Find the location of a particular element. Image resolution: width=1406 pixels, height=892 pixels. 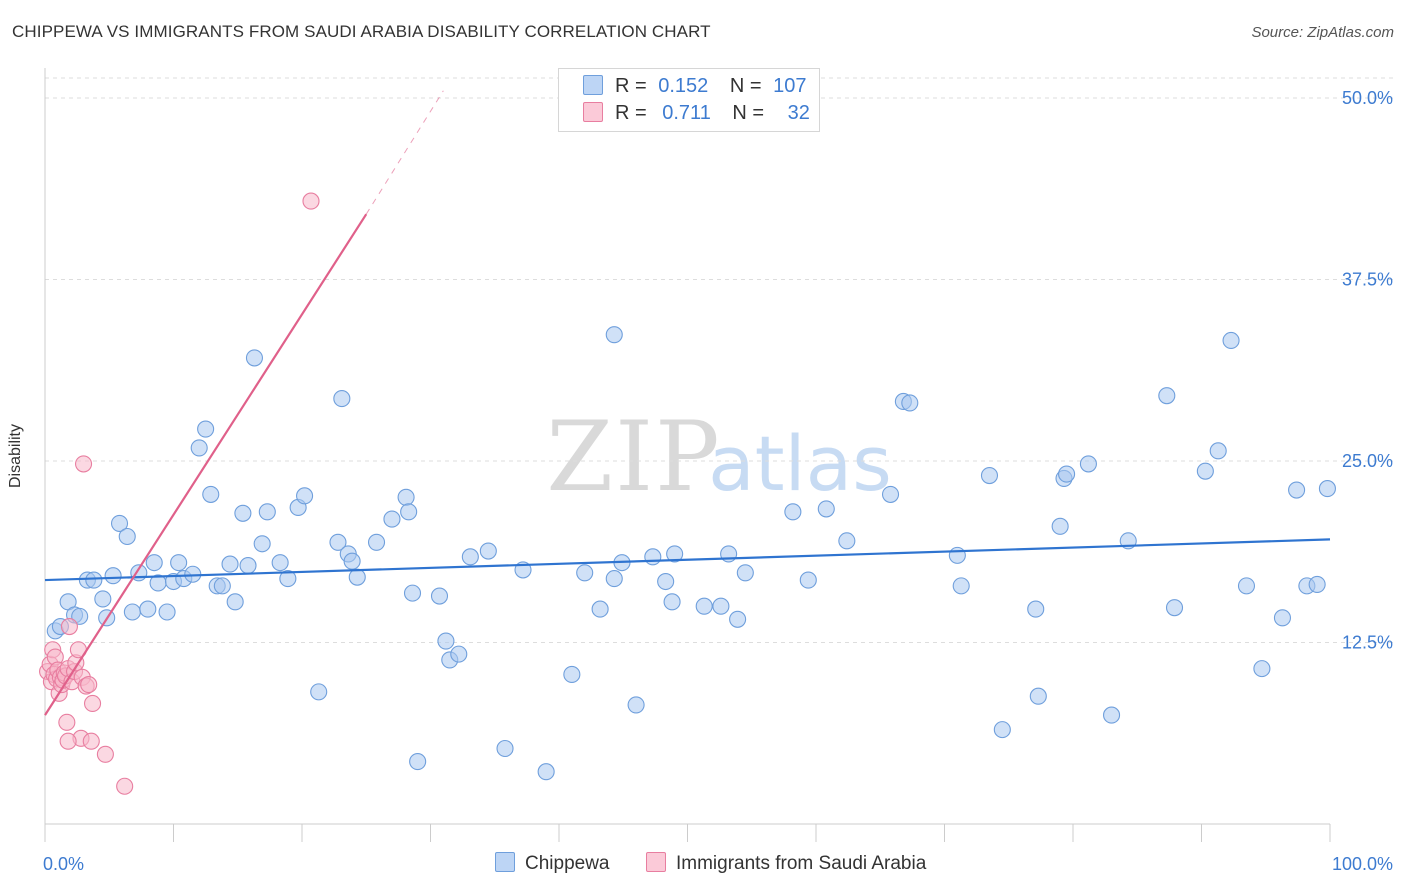

y-tick-label: 50.0% is located at coordinates (1367, 98).